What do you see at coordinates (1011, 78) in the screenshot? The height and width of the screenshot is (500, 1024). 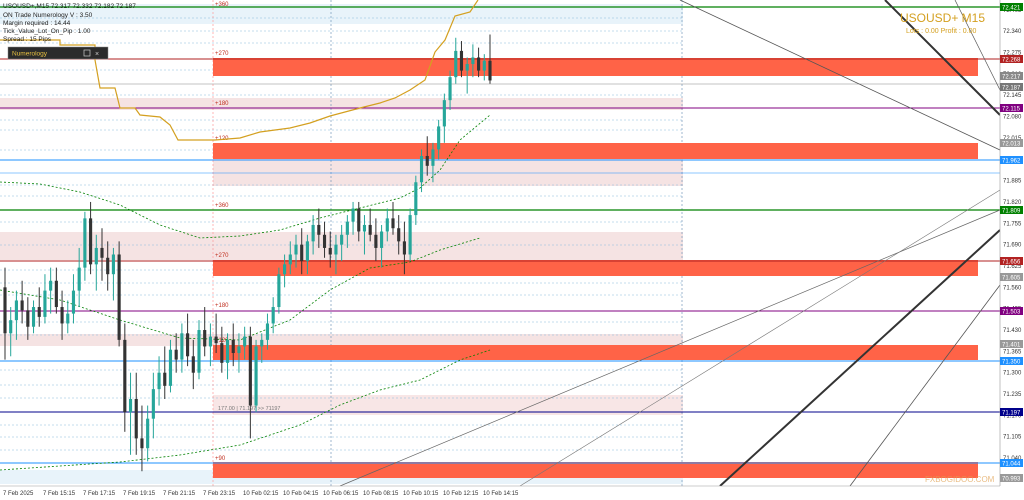 I see `svg-text: 72.217` at bounding box center [1011, 78].